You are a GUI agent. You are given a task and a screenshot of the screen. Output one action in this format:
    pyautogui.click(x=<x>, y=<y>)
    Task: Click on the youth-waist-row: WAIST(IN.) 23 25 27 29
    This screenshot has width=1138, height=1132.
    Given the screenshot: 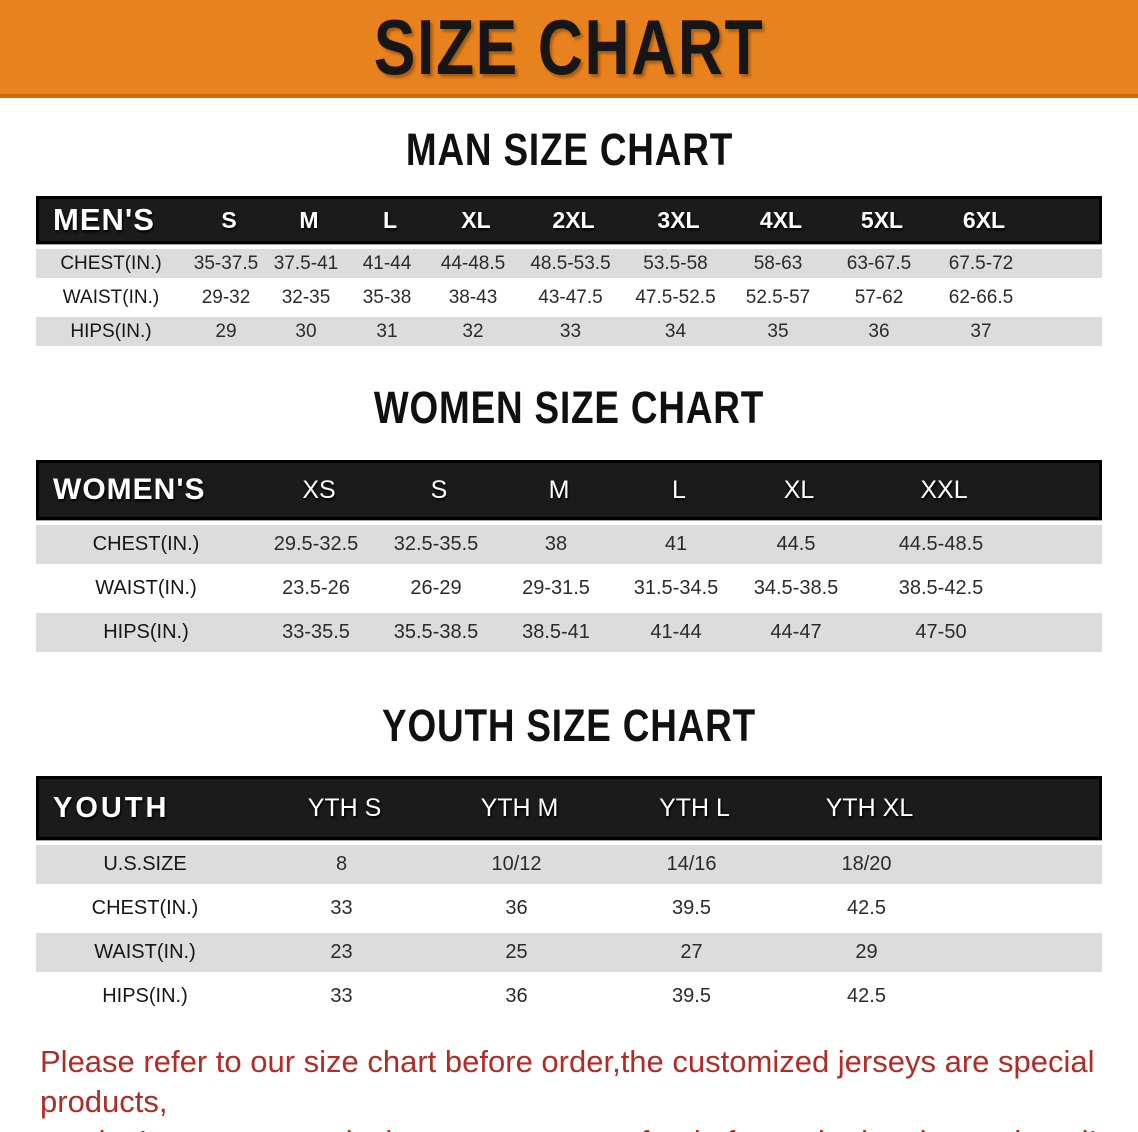 What is the action you would take?
    pyautogui.click(x=569, y=952)
    